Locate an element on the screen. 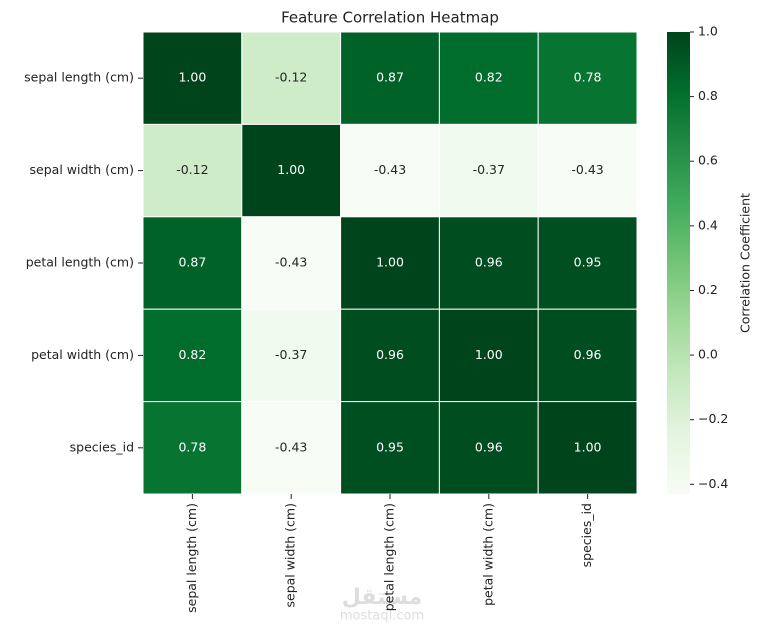 The width and height of the screenshot is (764, 636). colorbar-tick-label: −0.4 is located at coordinates (713, 483).